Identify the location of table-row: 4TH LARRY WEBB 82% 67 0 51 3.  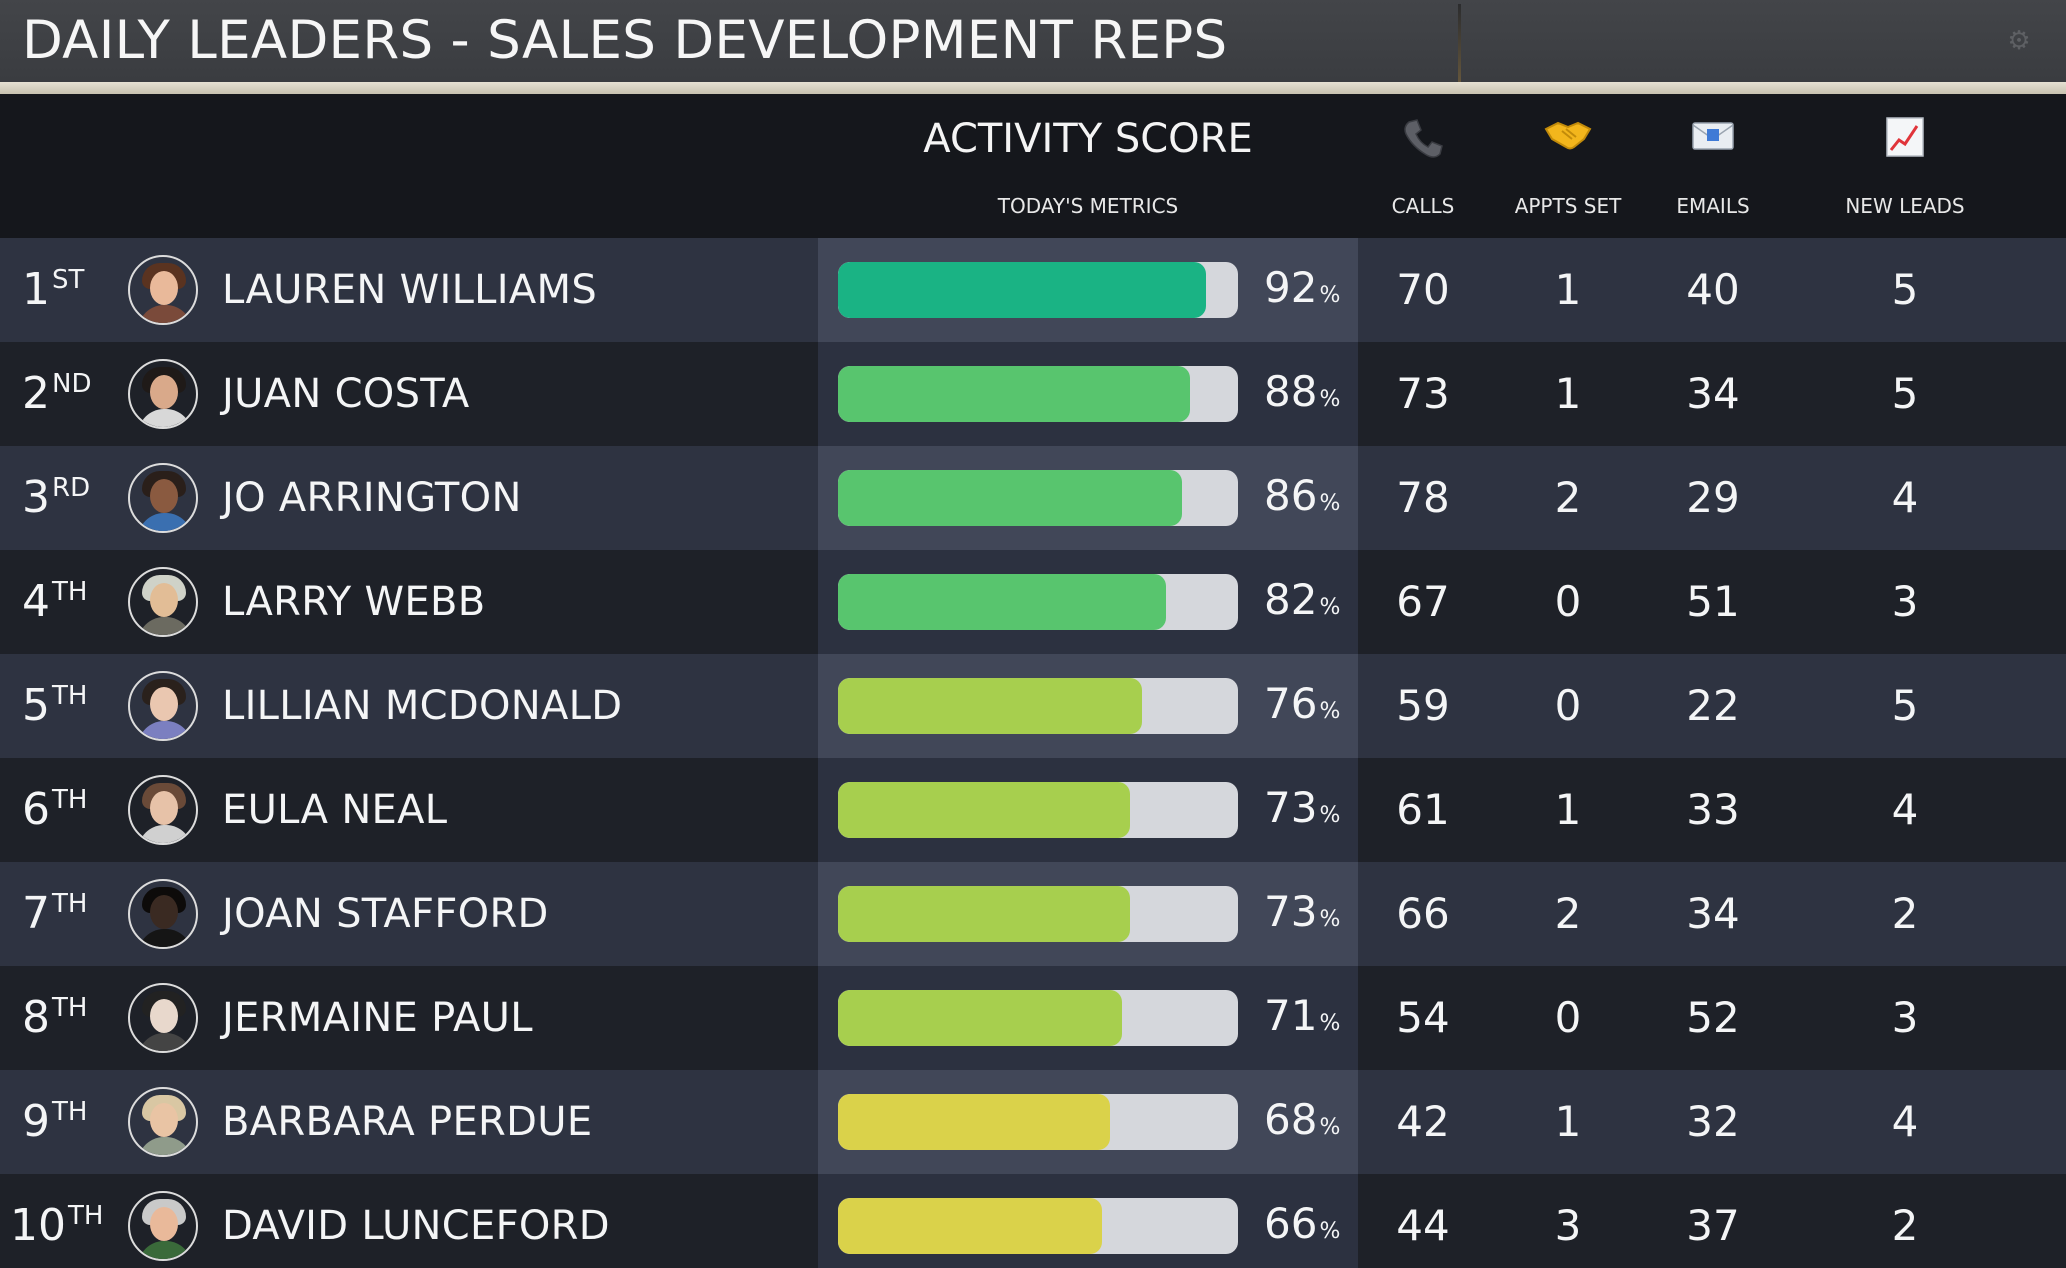
(1033, 602).